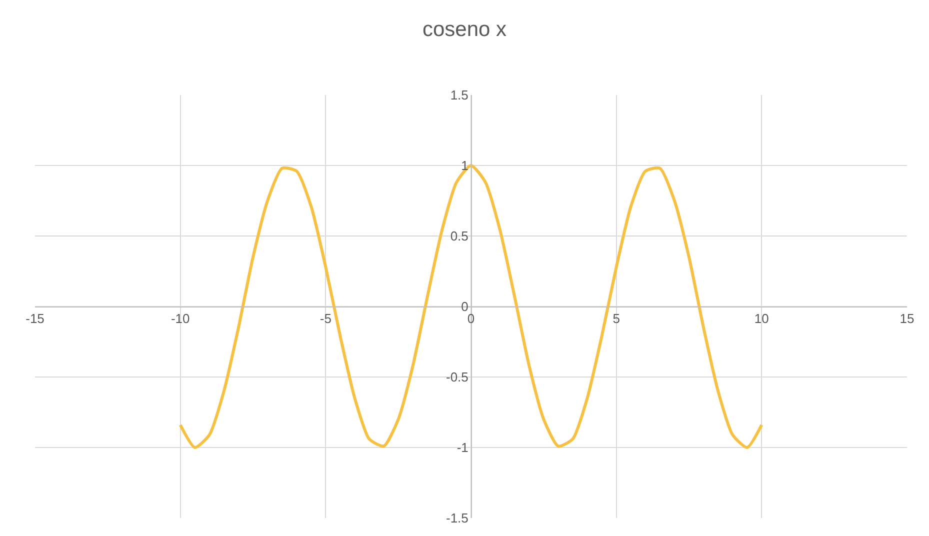 This screenshot has width=929, height=536. What do you see at coordinates (459, 95) in the screenshot?
I see `y-tick-label: 1.5` at bounding box center [459, 95].